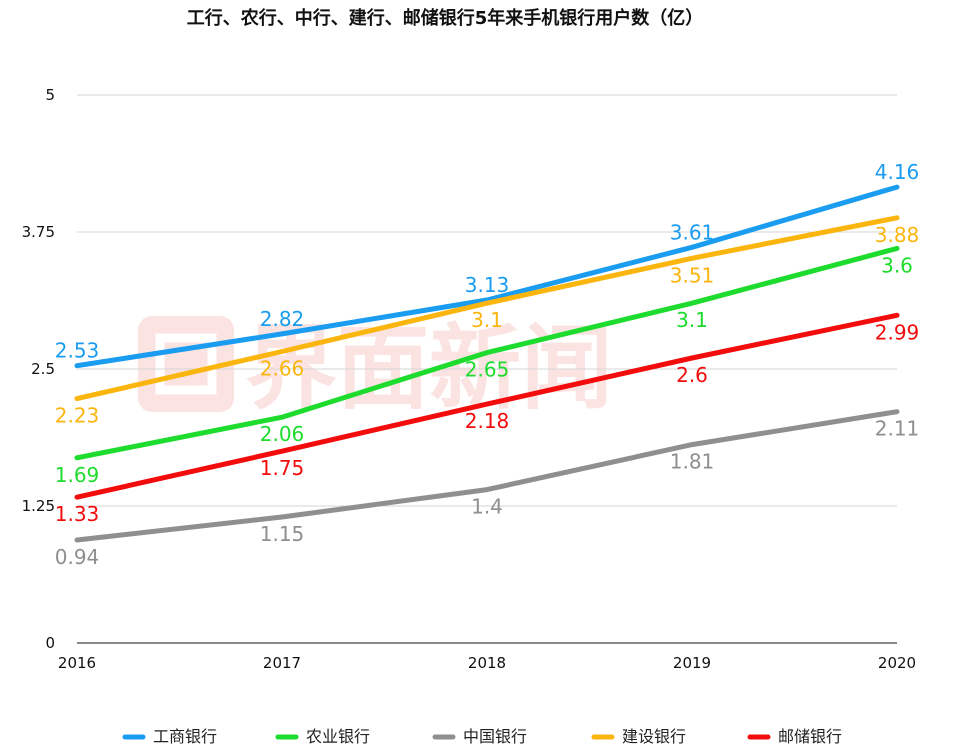  I want to click on data-label: 2.82, so click(282, 319).